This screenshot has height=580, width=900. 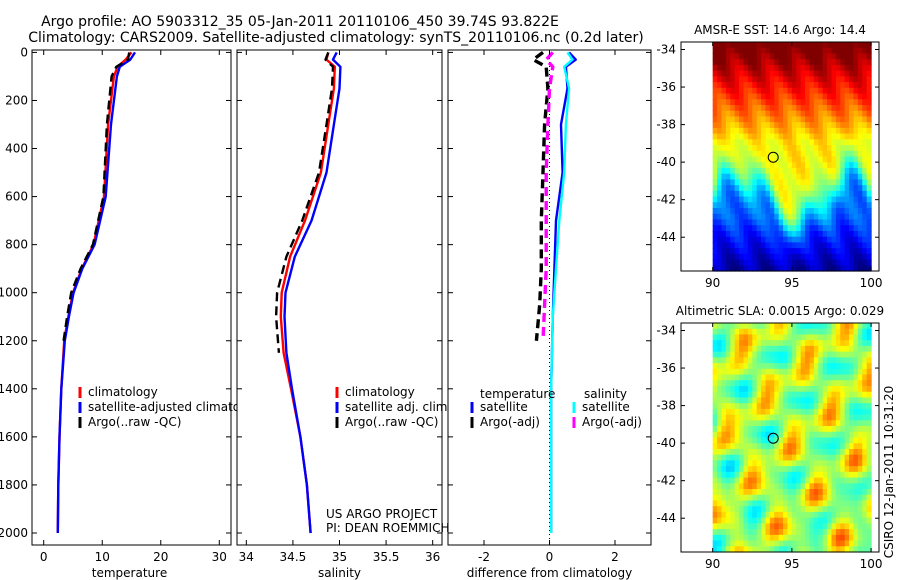 What do you see at coordinates (666, 50) in the screenshot?
I see `map-y-tick-label-3-0: -34` at bounding box center [666, 50].